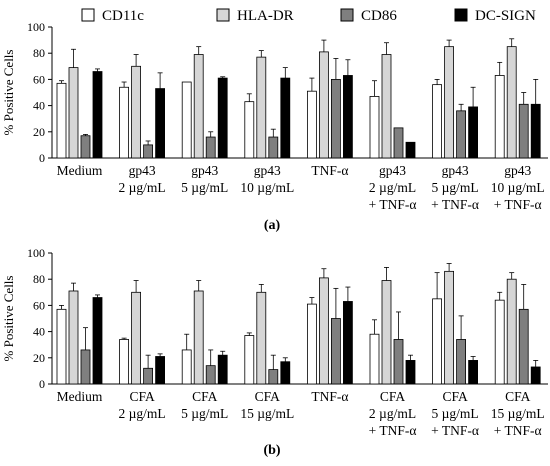 The height and width of the screenshot is (466, 550). I want to click on panel-label: (a), so click(272, 225).